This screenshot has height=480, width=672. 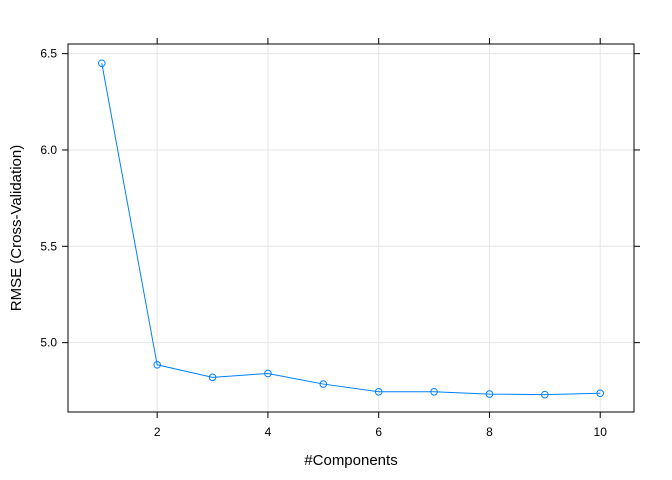 I want to click on y-axis-title: RMSE (Cross-Validation), so click(x=16, y=228).